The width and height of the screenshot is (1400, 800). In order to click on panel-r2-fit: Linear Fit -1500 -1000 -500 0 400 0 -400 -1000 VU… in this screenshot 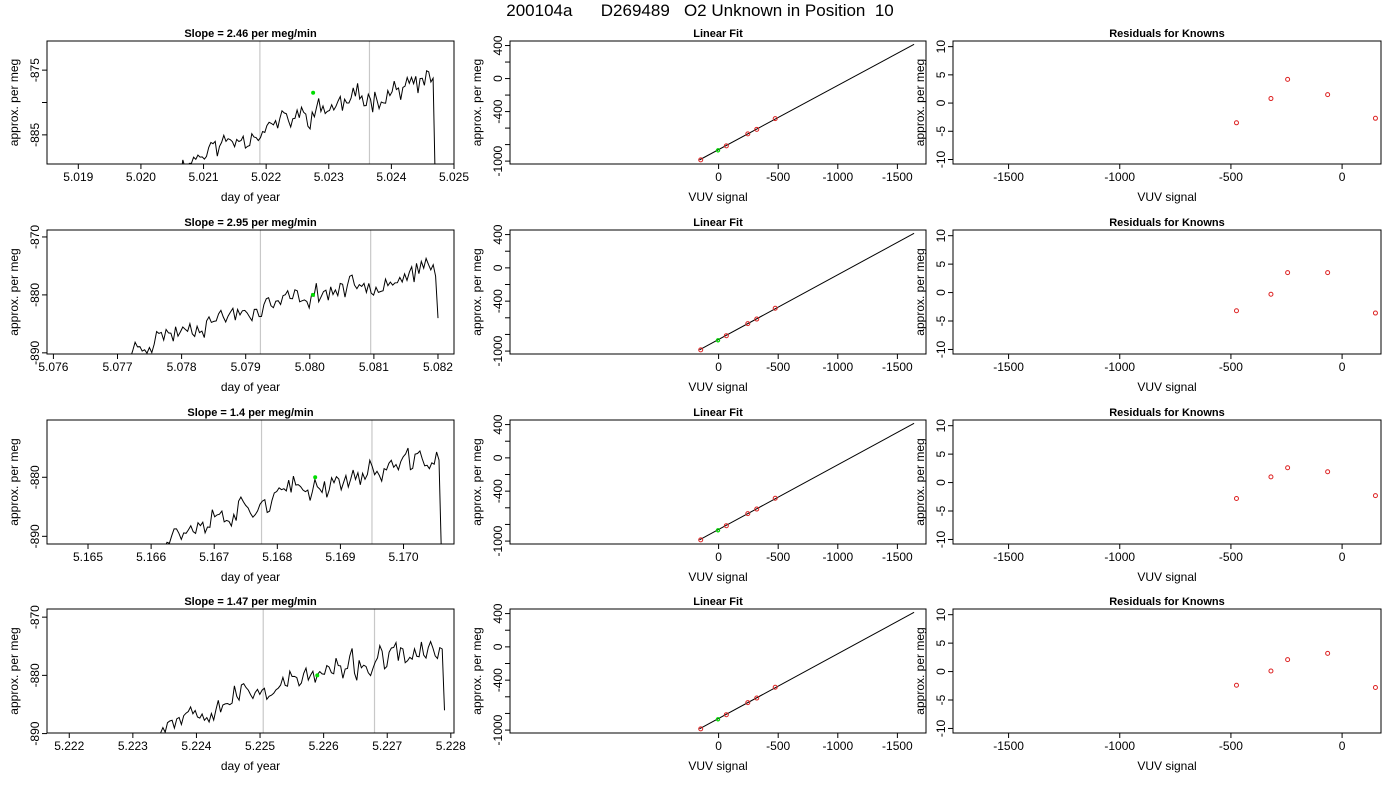, I will do `click(698, 305)`.